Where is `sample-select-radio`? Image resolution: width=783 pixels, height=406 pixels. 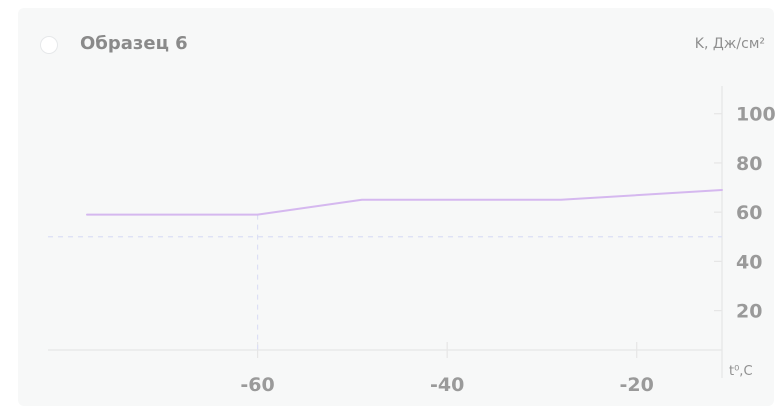
sample-select-radio is located at coordinates (49, 45).